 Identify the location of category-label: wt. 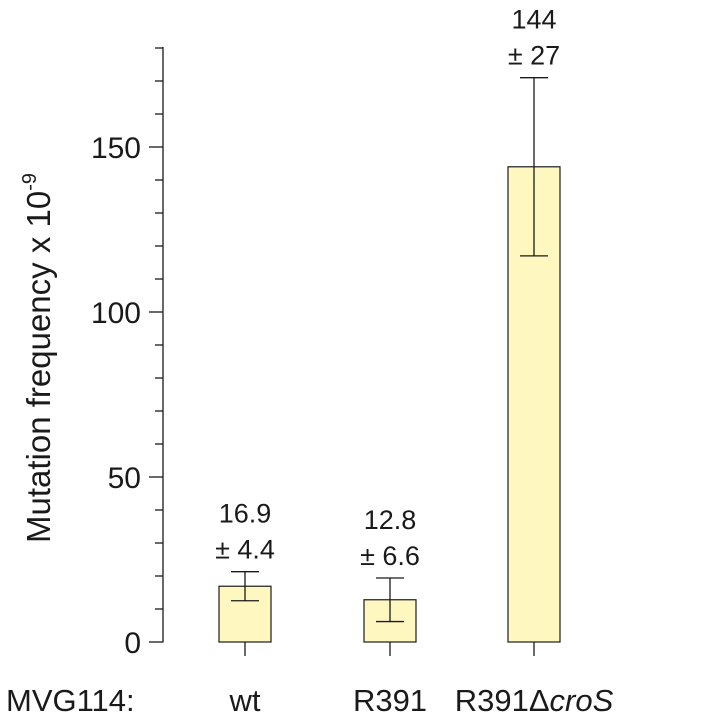
(245, 700).